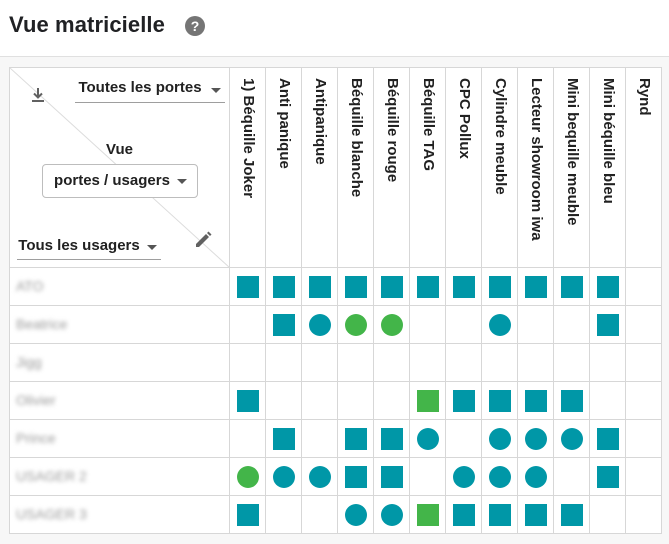 The image size is (669, 544). Describe the element at coordinates (203, 240) in the screenshot. I see `pencil-icon` at that location.